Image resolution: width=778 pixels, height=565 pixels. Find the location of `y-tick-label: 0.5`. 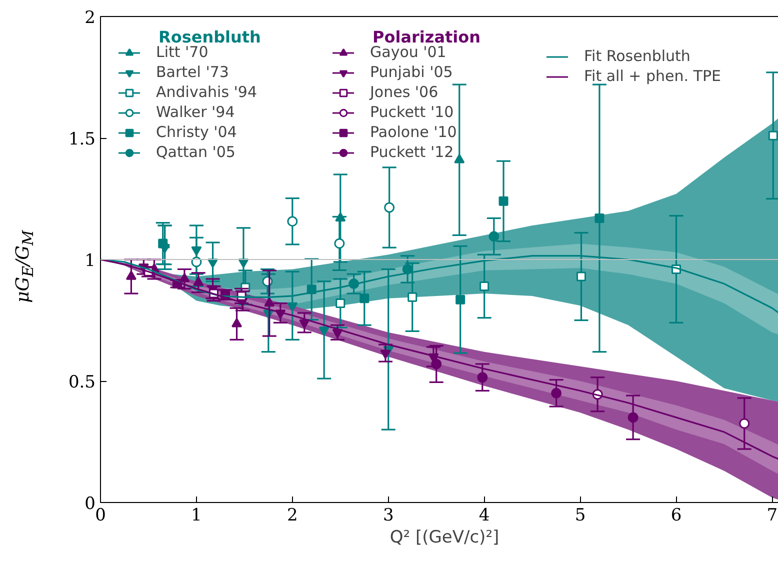

y-tick-label: 0.5 is located at coordinates (82, 382).